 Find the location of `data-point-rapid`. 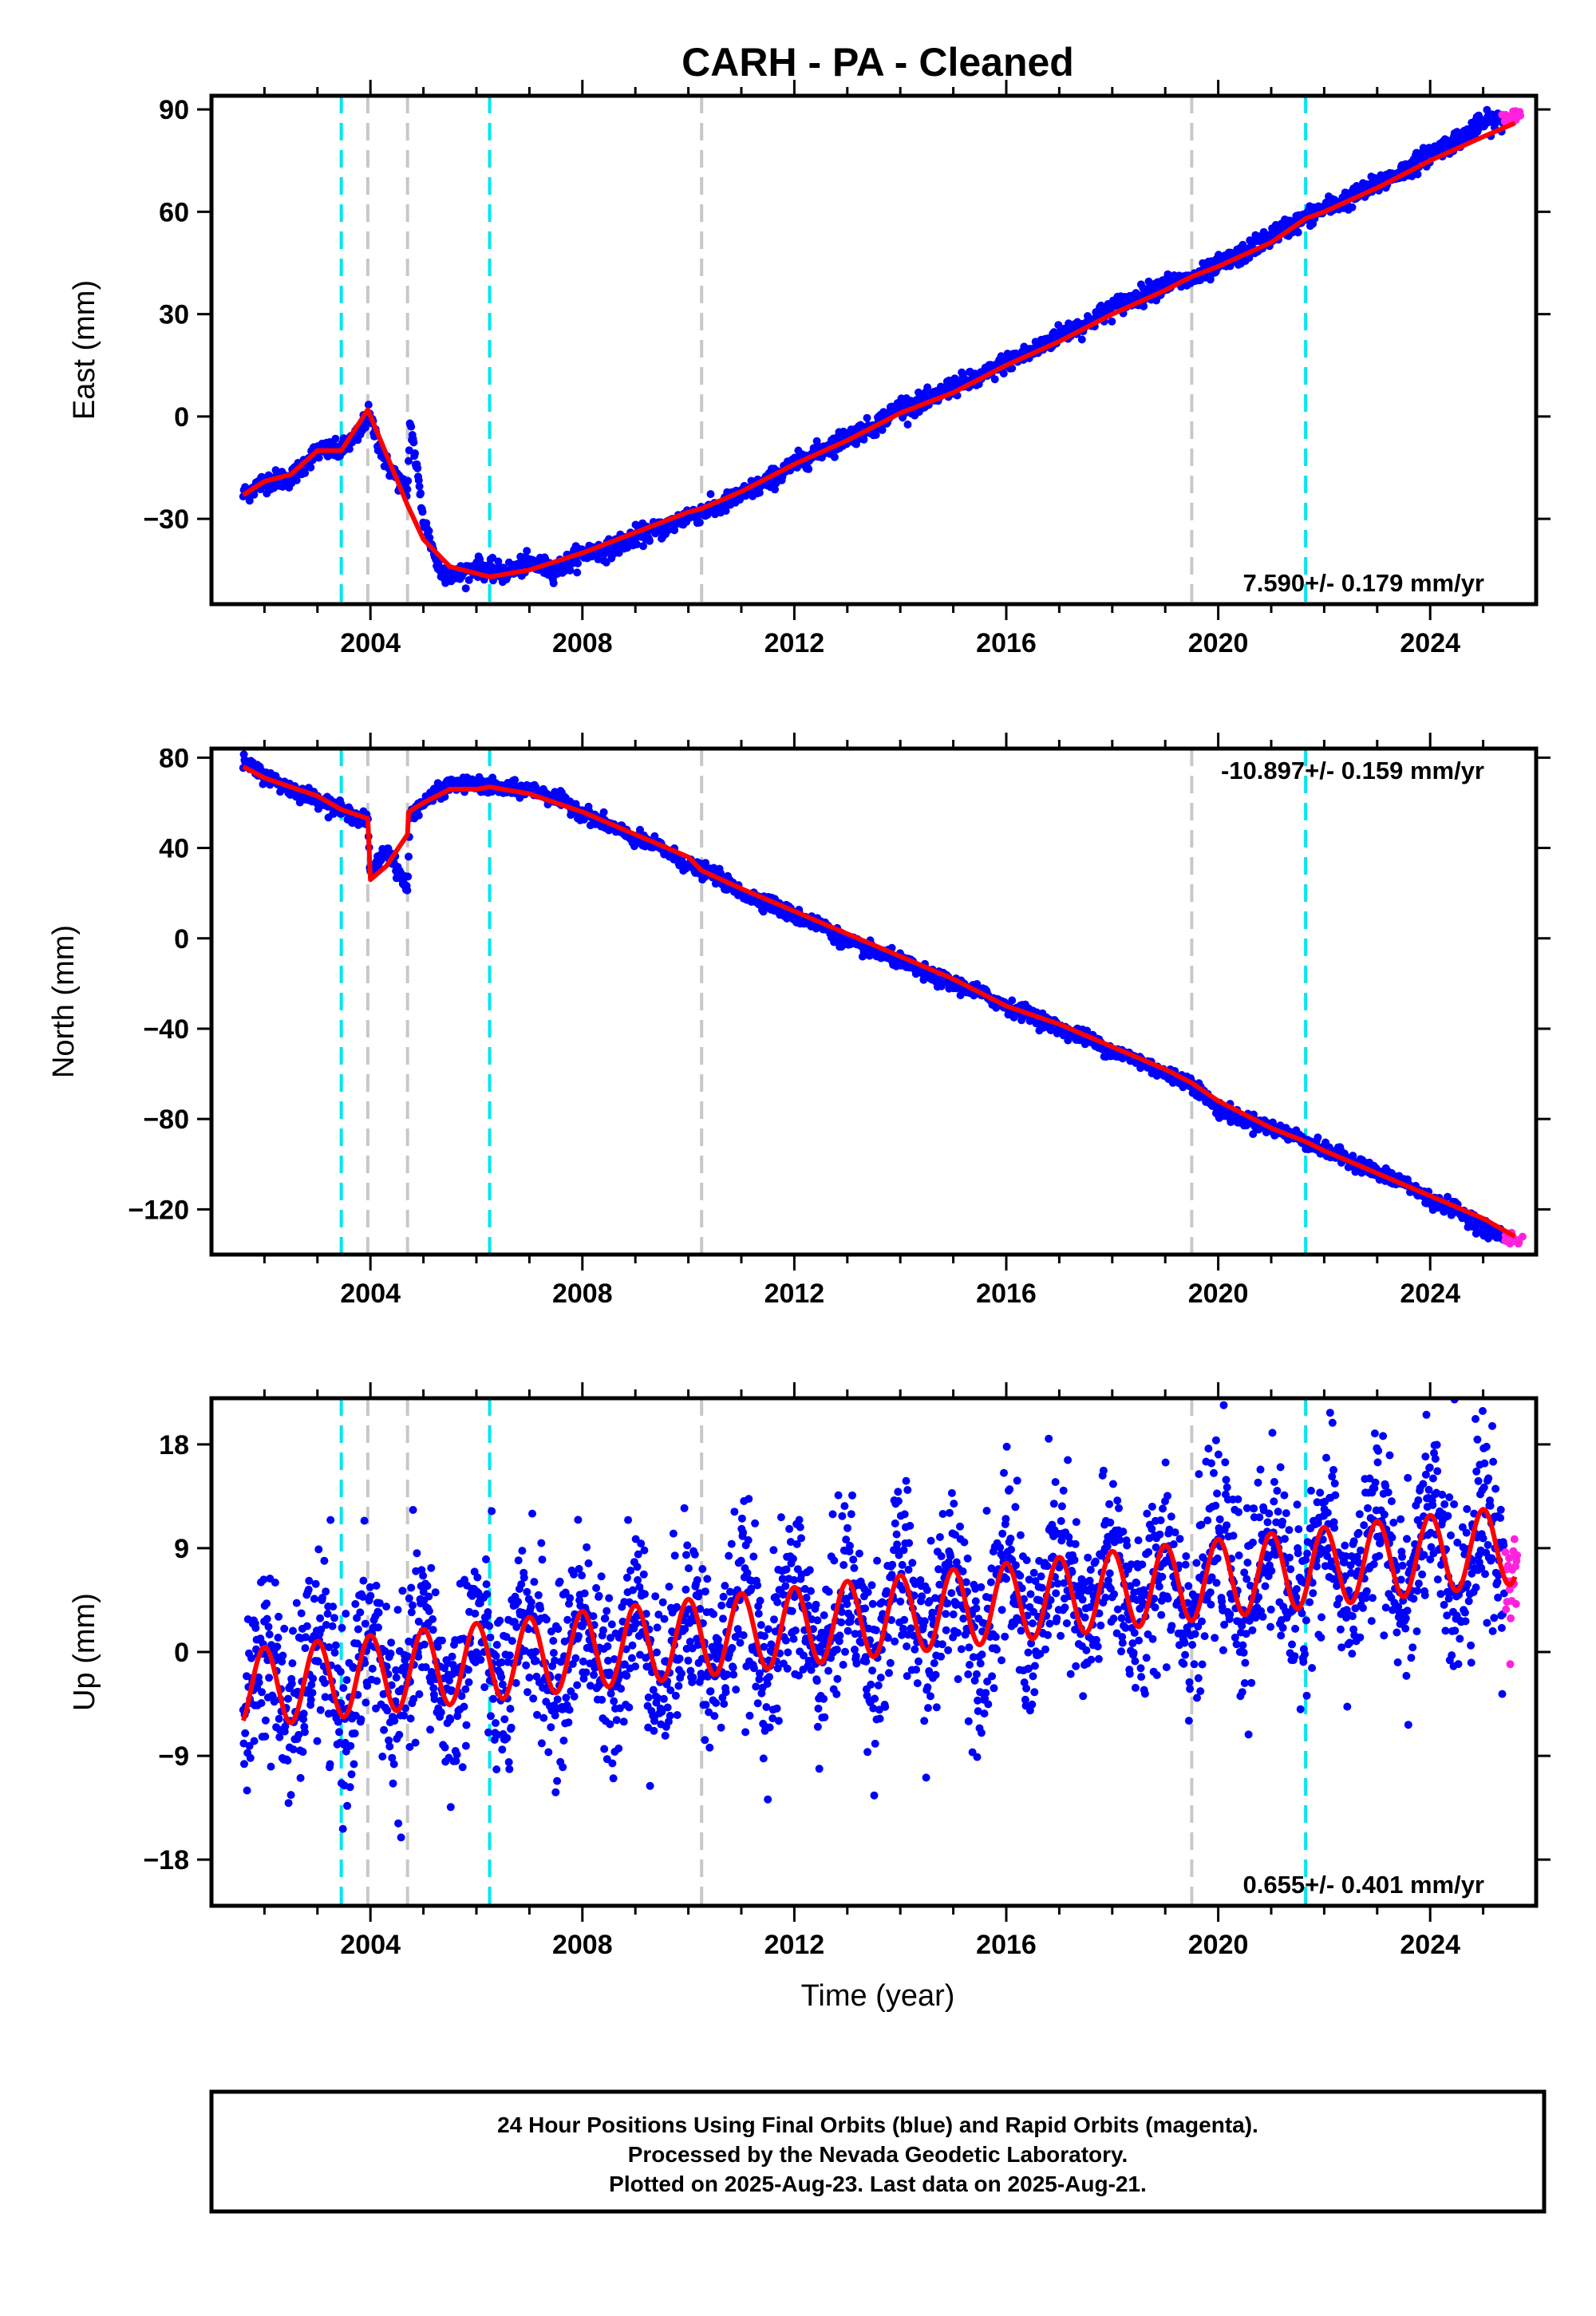

data-point-rapid is located at coordinates (1502, 114).